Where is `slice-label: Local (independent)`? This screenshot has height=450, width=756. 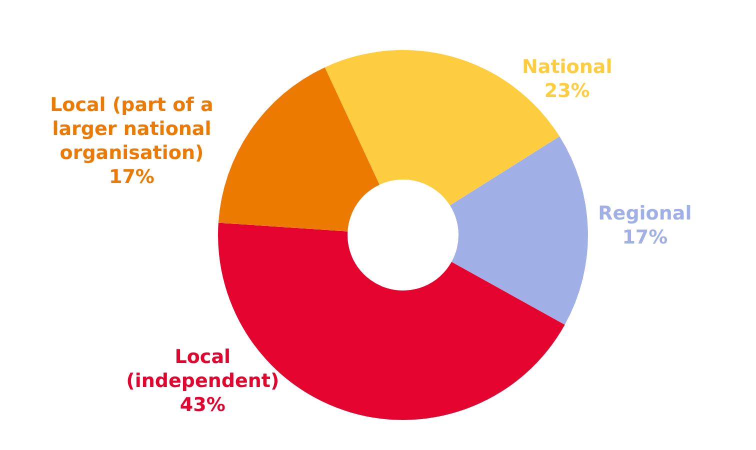 slice-label: Local (independent) is located at coordinates (203, 369).